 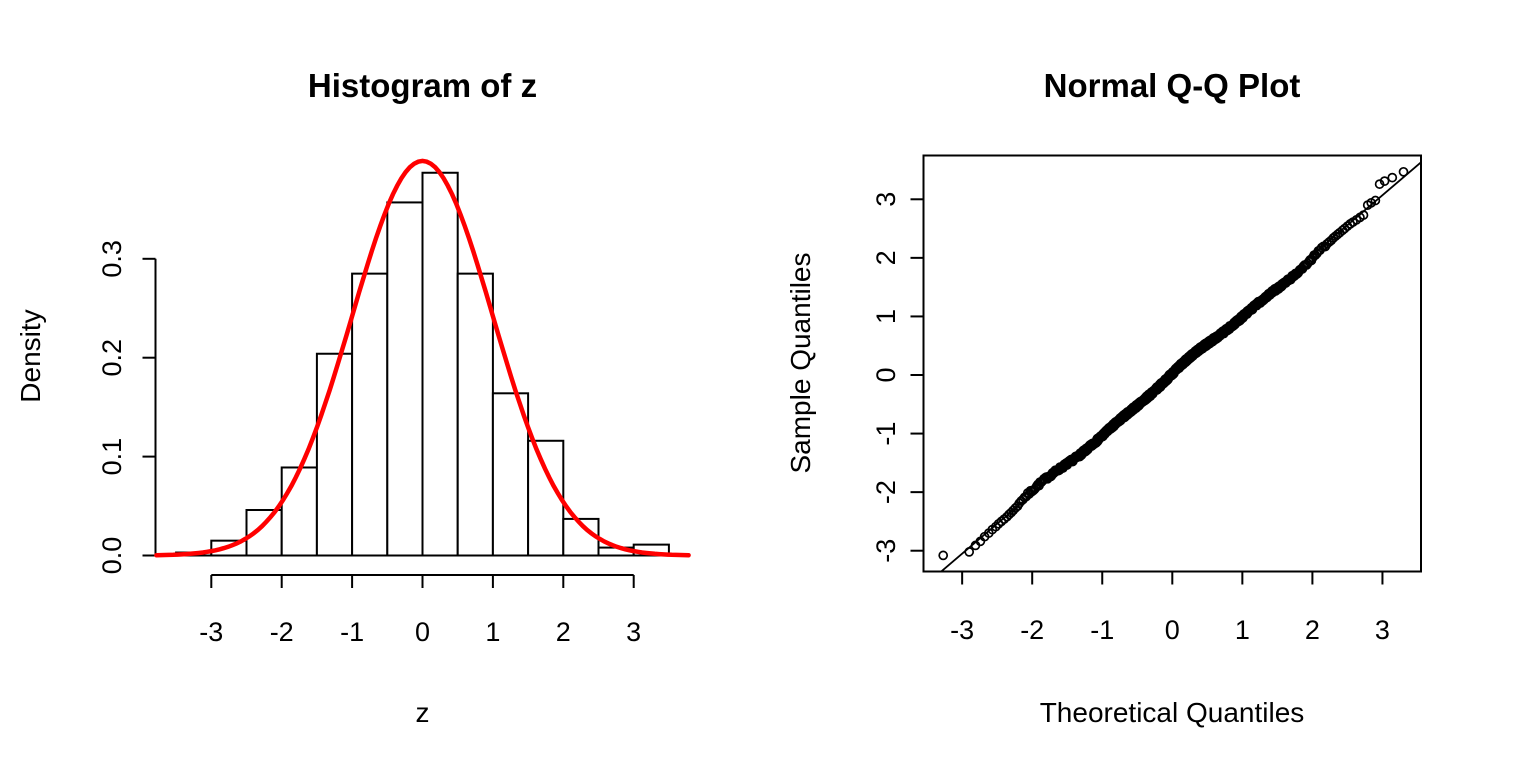 What do you see at coordinates (1032, 630) in the screenshot?
I see `qq-x-tick-label: -2` at bounding box center [1032, 630].